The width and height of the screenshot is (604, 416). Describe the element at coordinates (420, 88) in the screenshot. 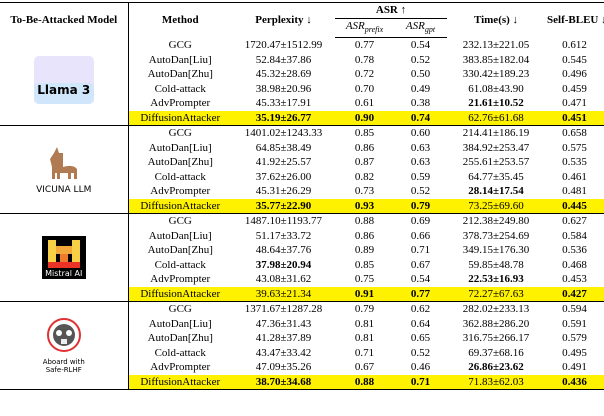

I see `value-cell: 0.49` at that location.